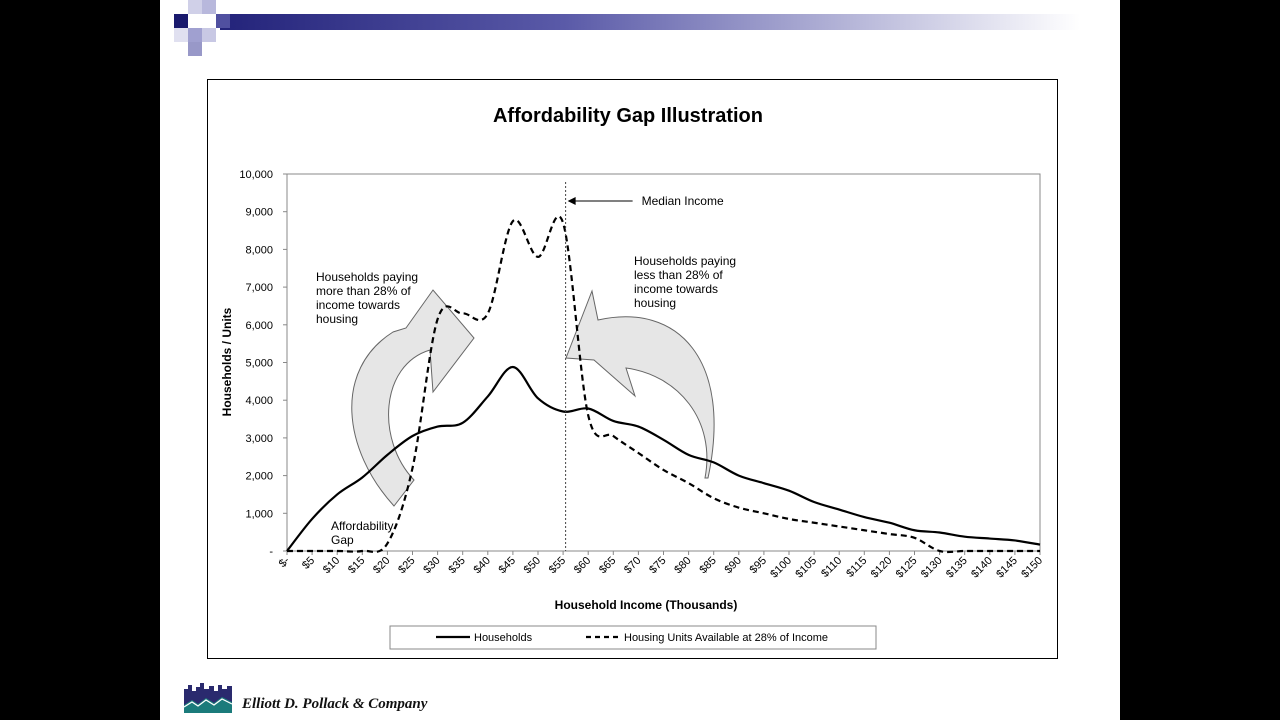  What do you see at coordinates (259, 250) in the screenshot?
I see `y-tick-label: 8,000` at bounding box center [259, 250].